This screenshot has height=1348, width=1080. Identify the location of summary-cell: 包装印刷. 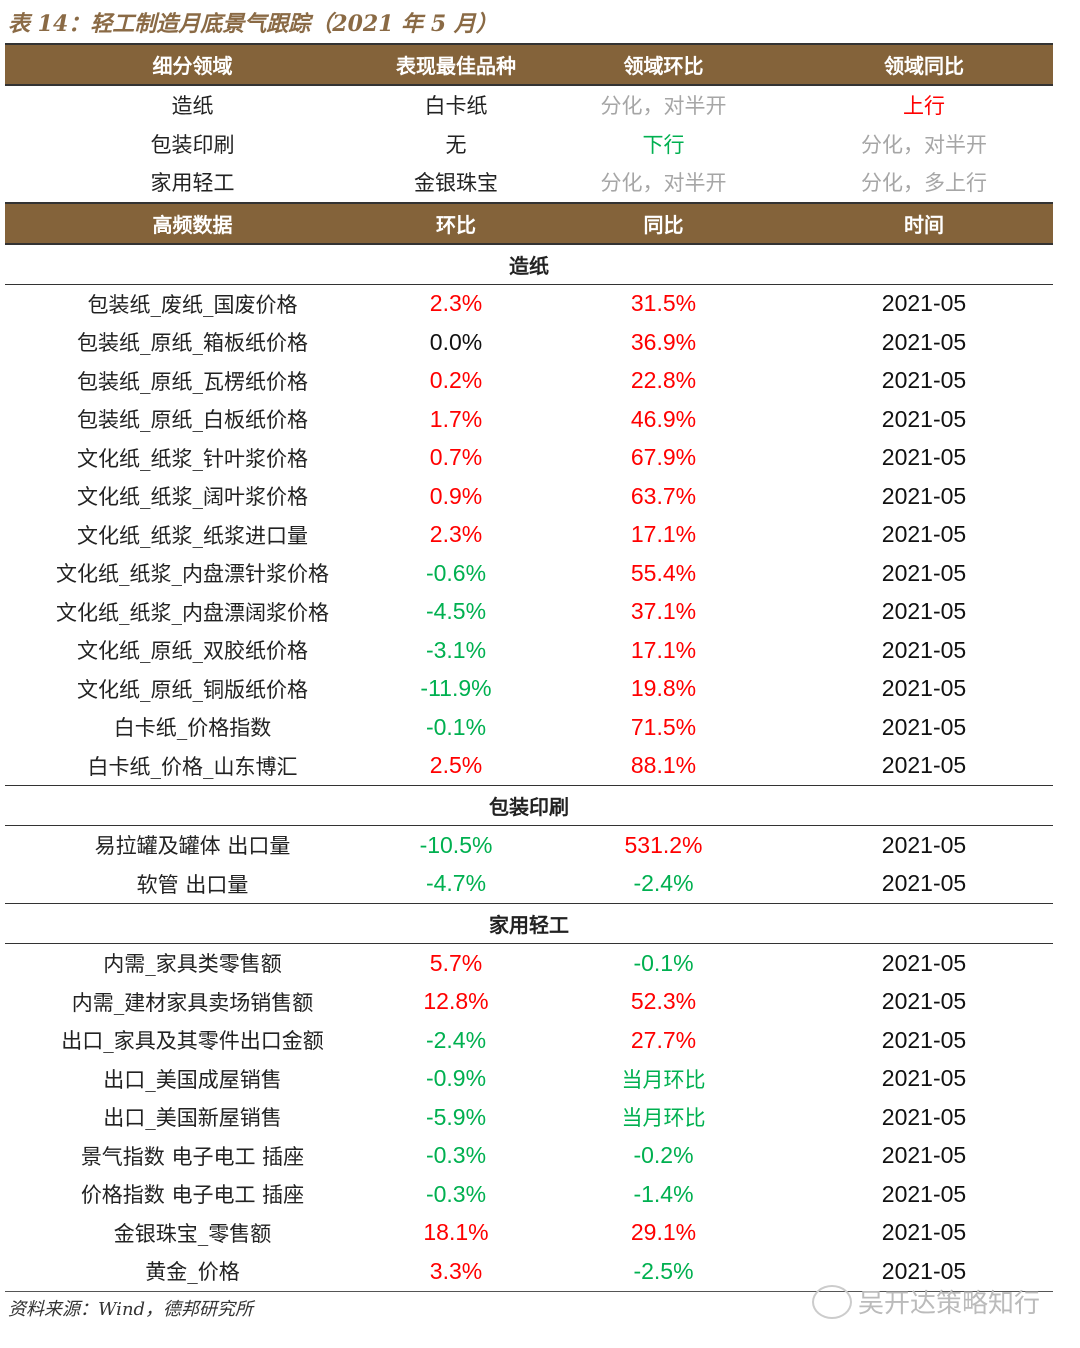
(192, 144).